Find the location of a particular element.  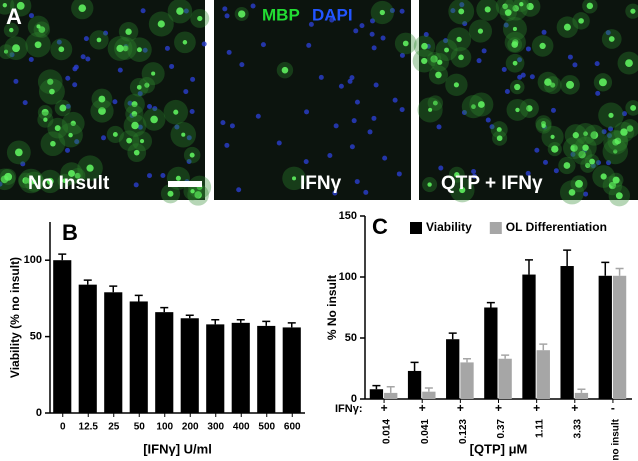

stain-label: MBP is located at coordinates (281, 14).